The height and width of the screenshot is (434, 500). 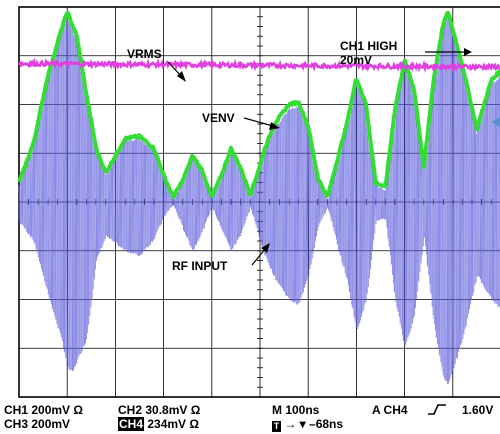 I want to click on trigger-level: 1.60V, so click(x=478, y=410).